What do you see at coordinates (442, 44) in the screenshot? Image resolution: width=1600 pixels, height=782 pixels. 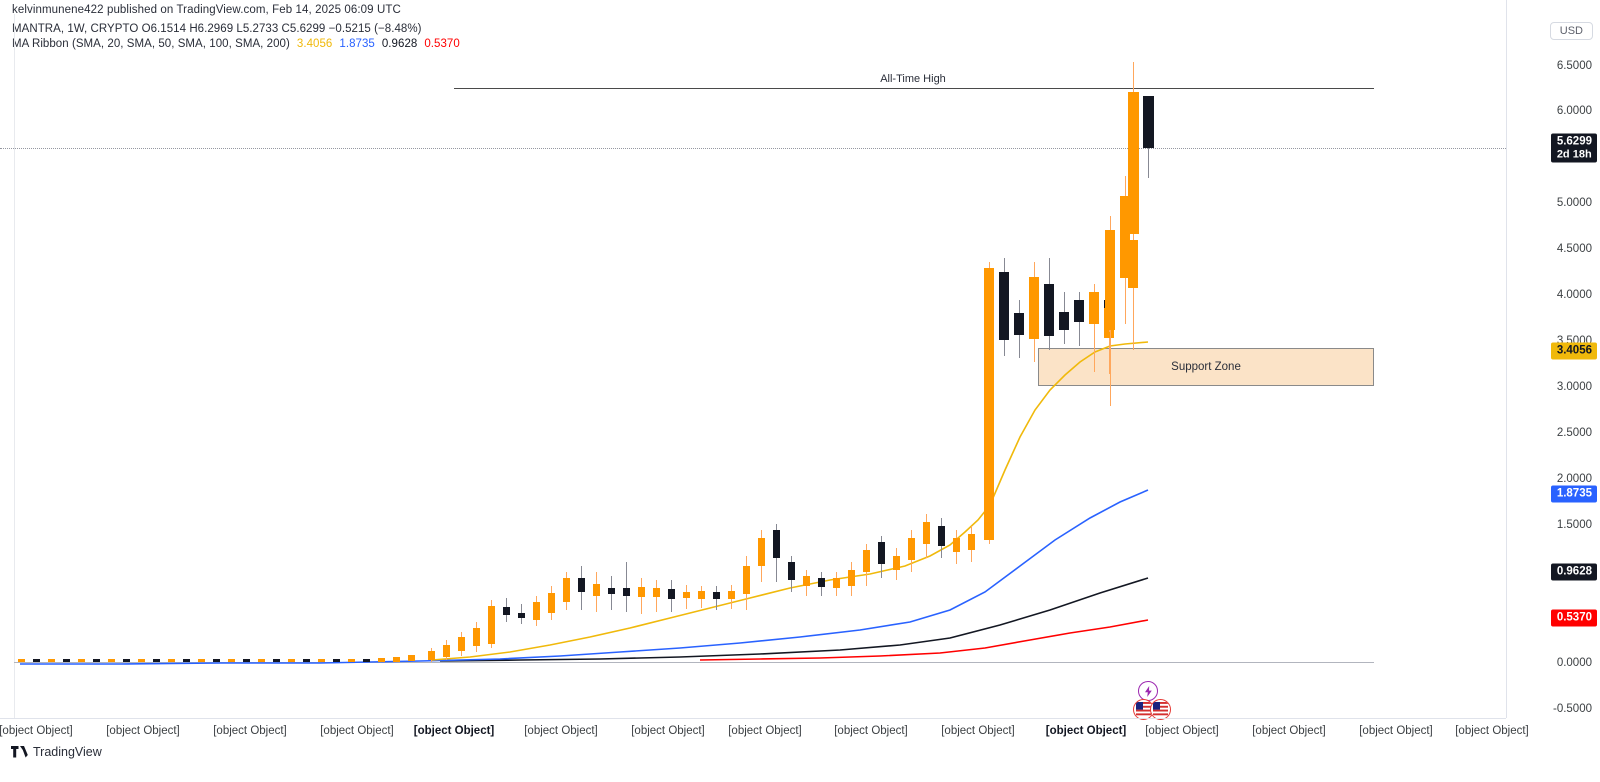 I see `legend-sma200-value: 0.5370` at bounding box center [442, 44].